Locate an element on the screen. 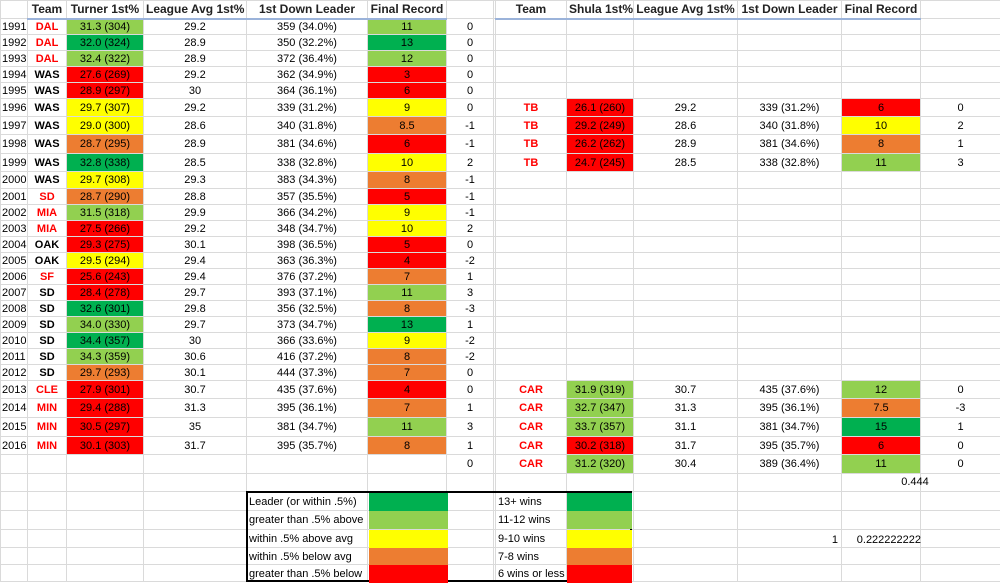  turner-pct-cell: 28.7 (295) is located at coordinates (105, 144).